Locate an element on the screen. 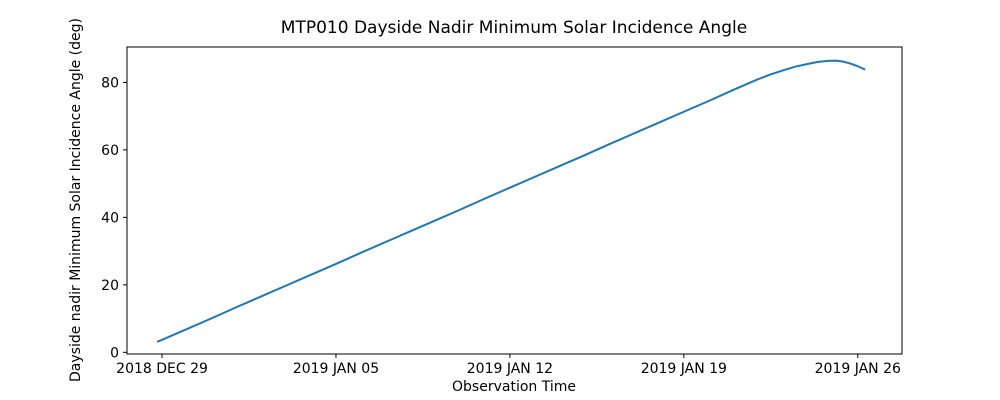  y-tick-label: 20 is located at coordinates (110, 286).